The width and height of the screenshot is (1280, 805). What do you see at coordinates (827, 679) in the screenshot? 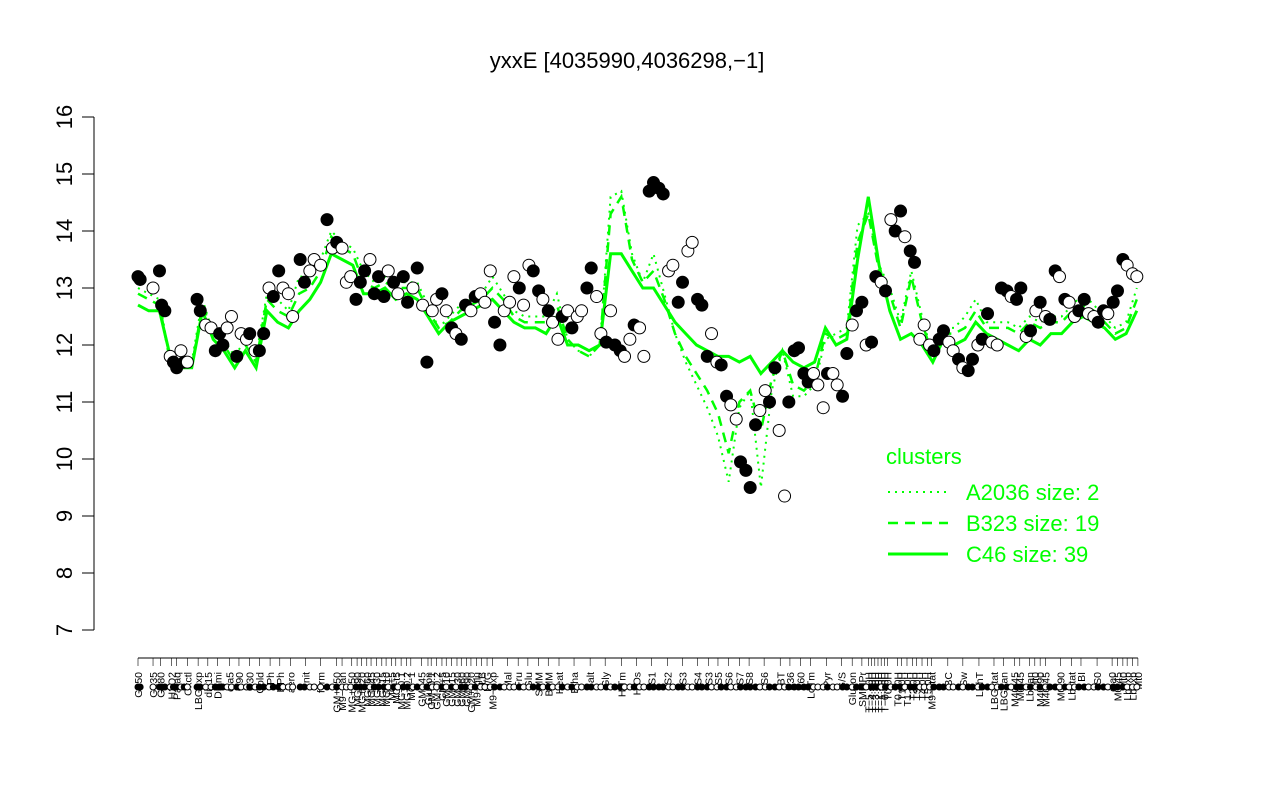
I see `x-tick-label: Pyr` at bounding box center [827, 679].